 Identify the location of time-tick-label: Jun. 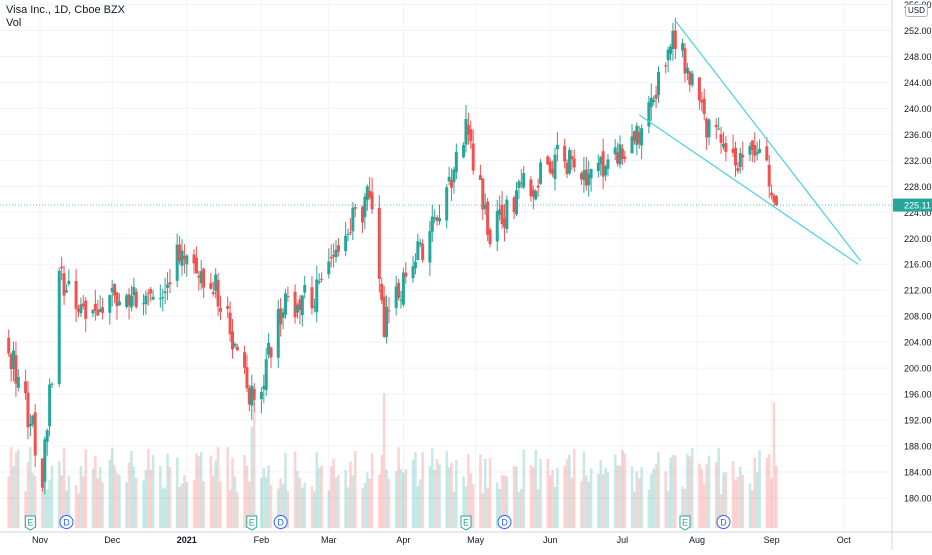
(550, 540).